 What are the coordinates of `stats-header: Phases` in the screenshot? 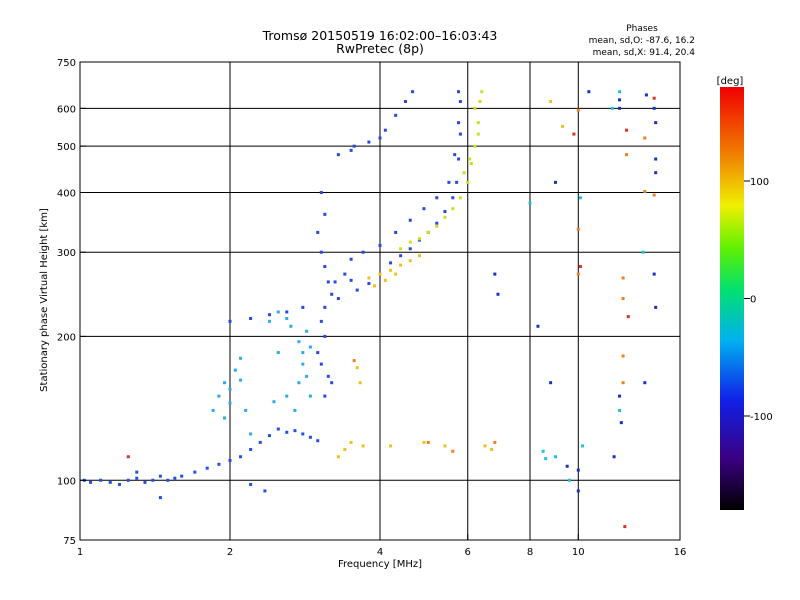 It's located at (642, 29).